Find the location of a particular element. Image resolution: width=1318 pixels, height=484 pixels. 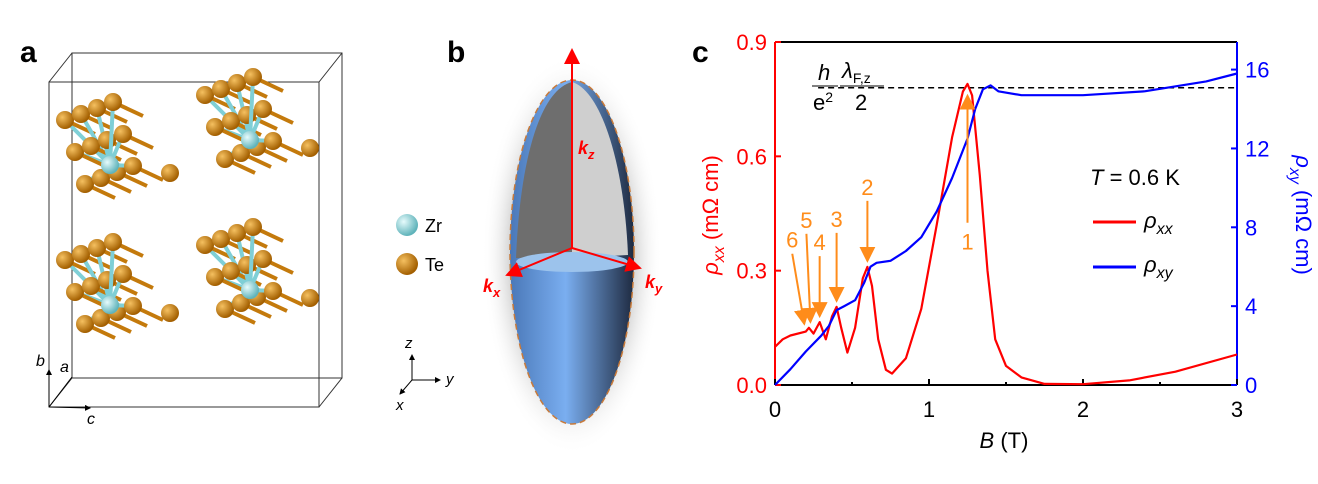

y-right-tick-label: 8 is located at coordinates (1251, 227).